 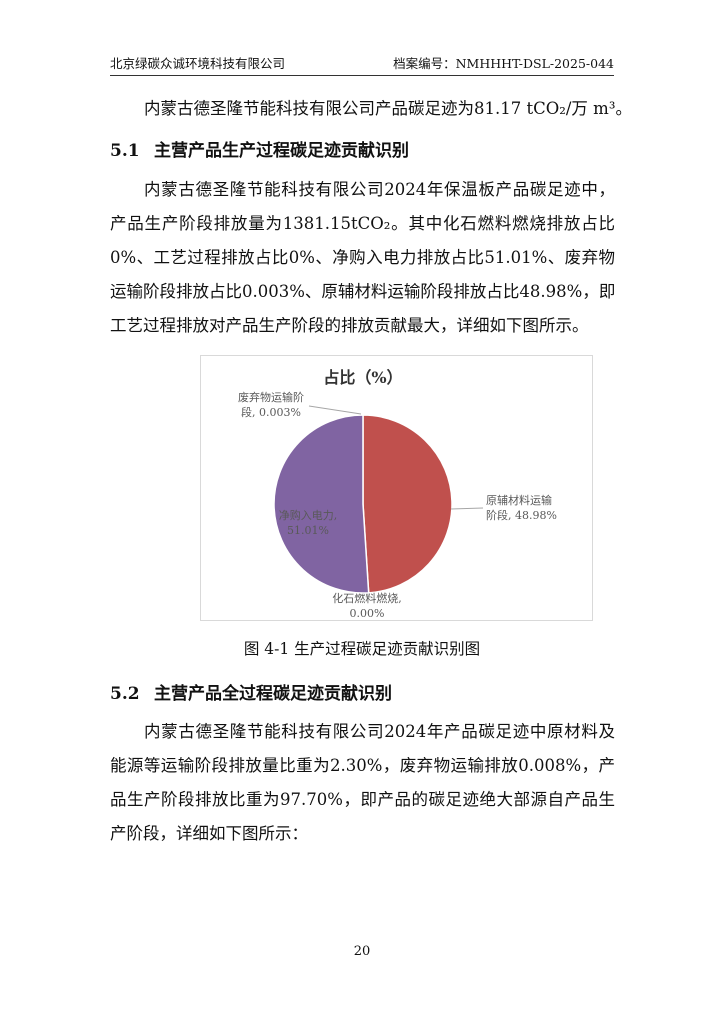 What do you see at coordinates (362, 377) in the screenshot?
I see `chart-title: 占比（%）` at bounding box center [362, 377].